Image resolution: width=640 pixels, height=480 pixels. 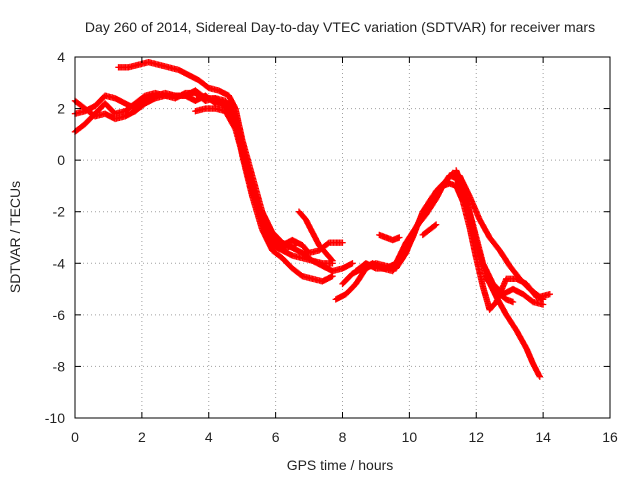 I want to click on y-tick-label: -4, so click(x=59, y=263).